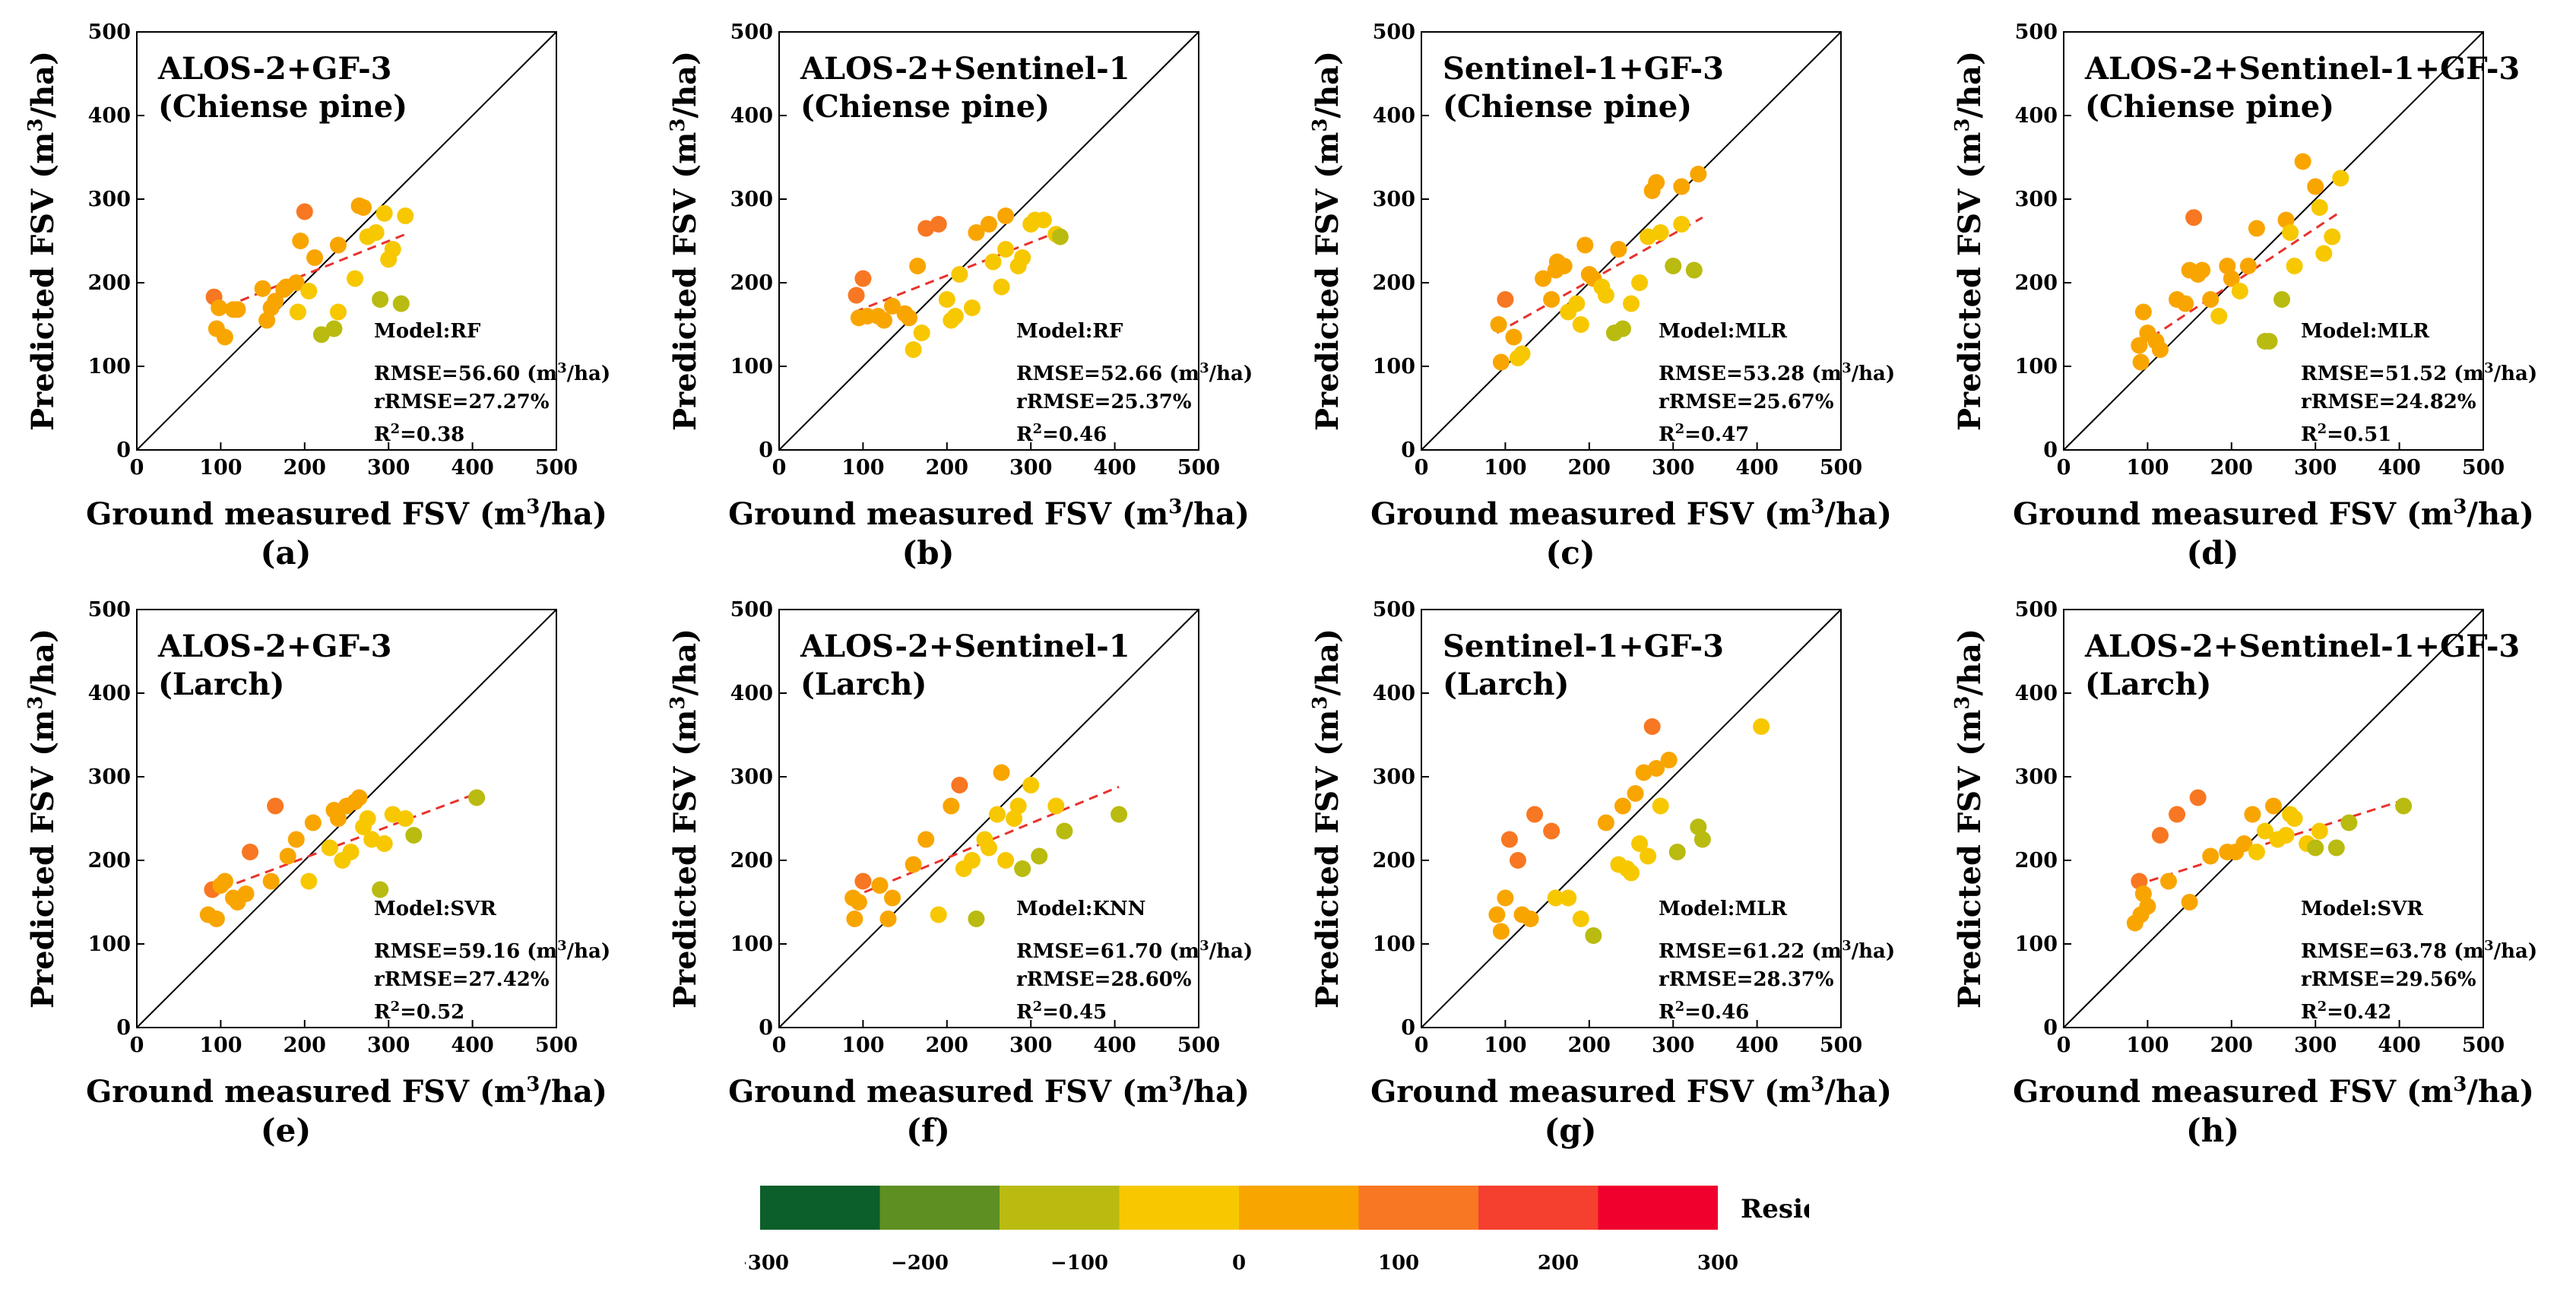 The width and height of the screenshot is (2576, 1289). I want to click on trend-line, so click(1599, 275).